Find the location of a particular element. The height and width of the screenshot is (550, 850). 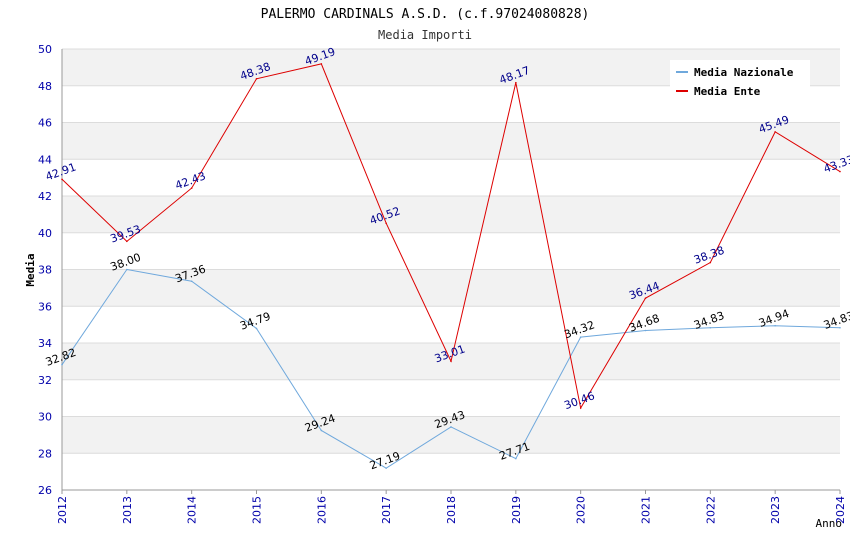

x-axis-label: Anno is located at coordinates (829, 523).